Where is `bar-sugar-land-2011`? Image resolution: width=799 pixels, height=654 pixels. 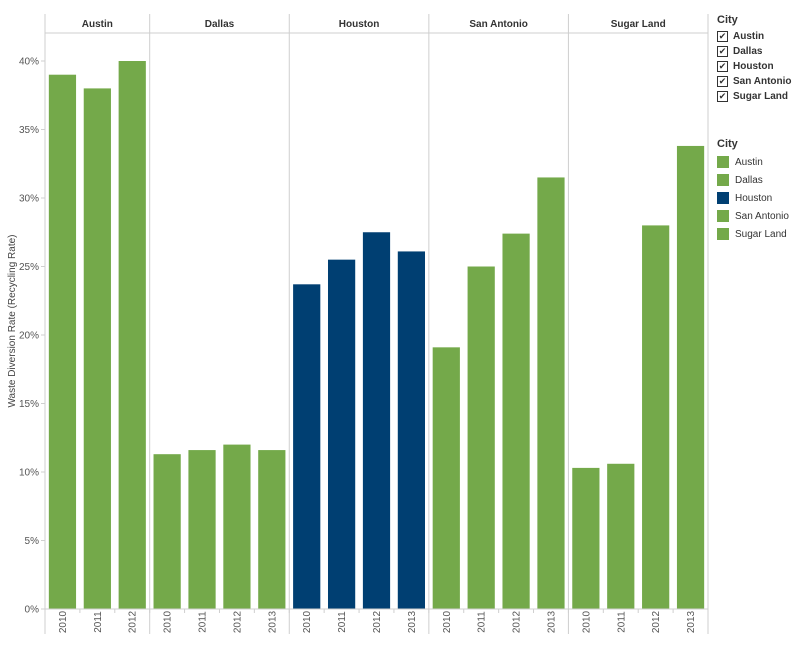
bar-sugar-land-2011 is located at coordinates (621, 536).